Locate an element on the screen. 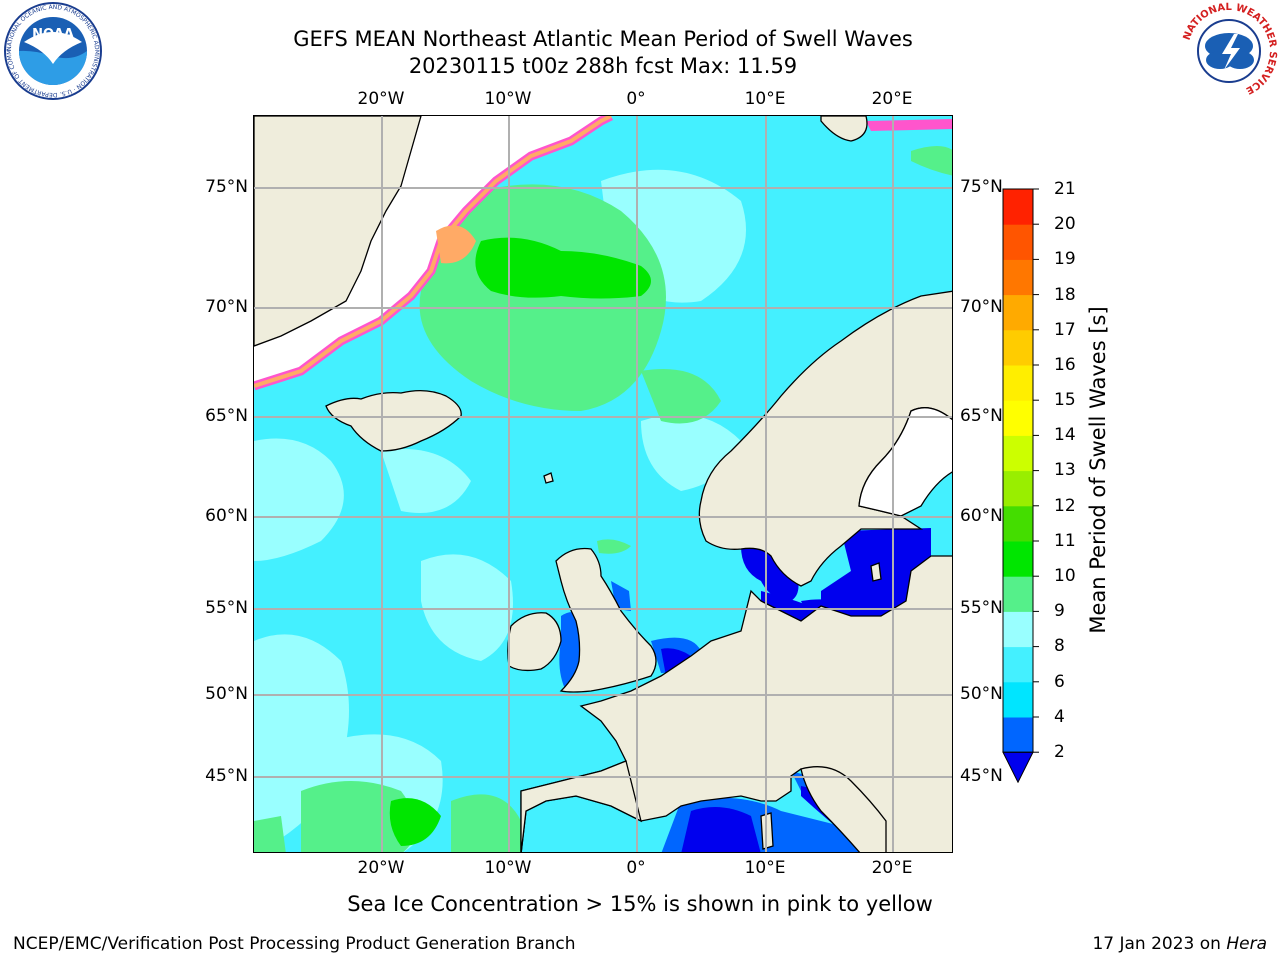  colorbar-title: Mean Period of Swell Waves [s] is located at coordinates (1098, 470).